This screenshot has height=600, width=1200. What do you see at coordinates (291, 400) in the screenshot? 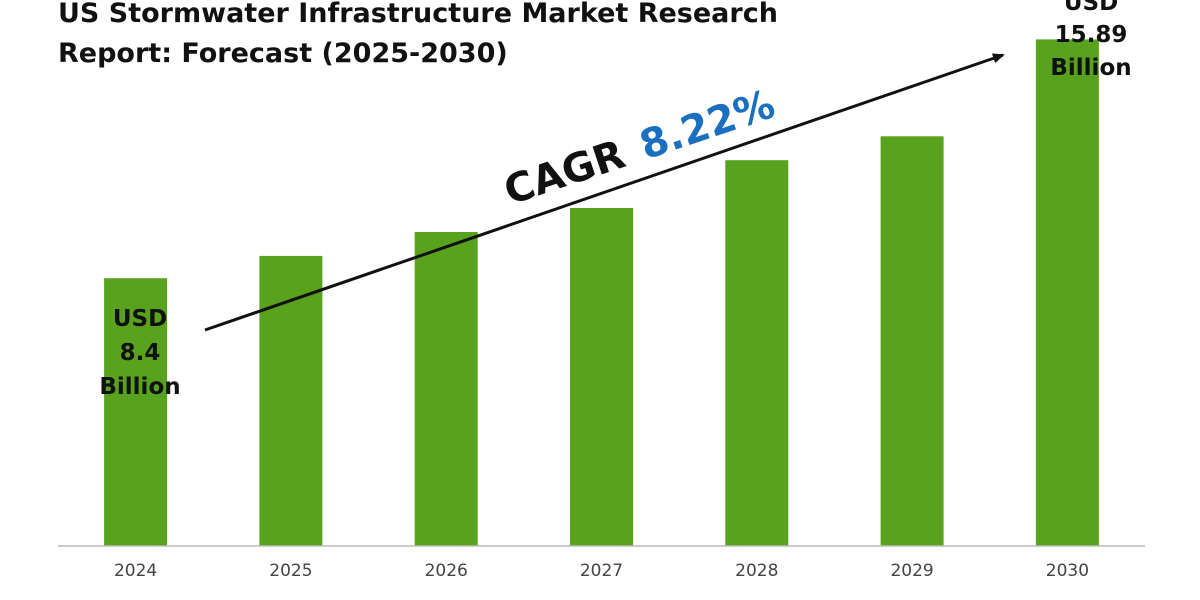
I see `bar-2025` at bounding box center [291, 400].